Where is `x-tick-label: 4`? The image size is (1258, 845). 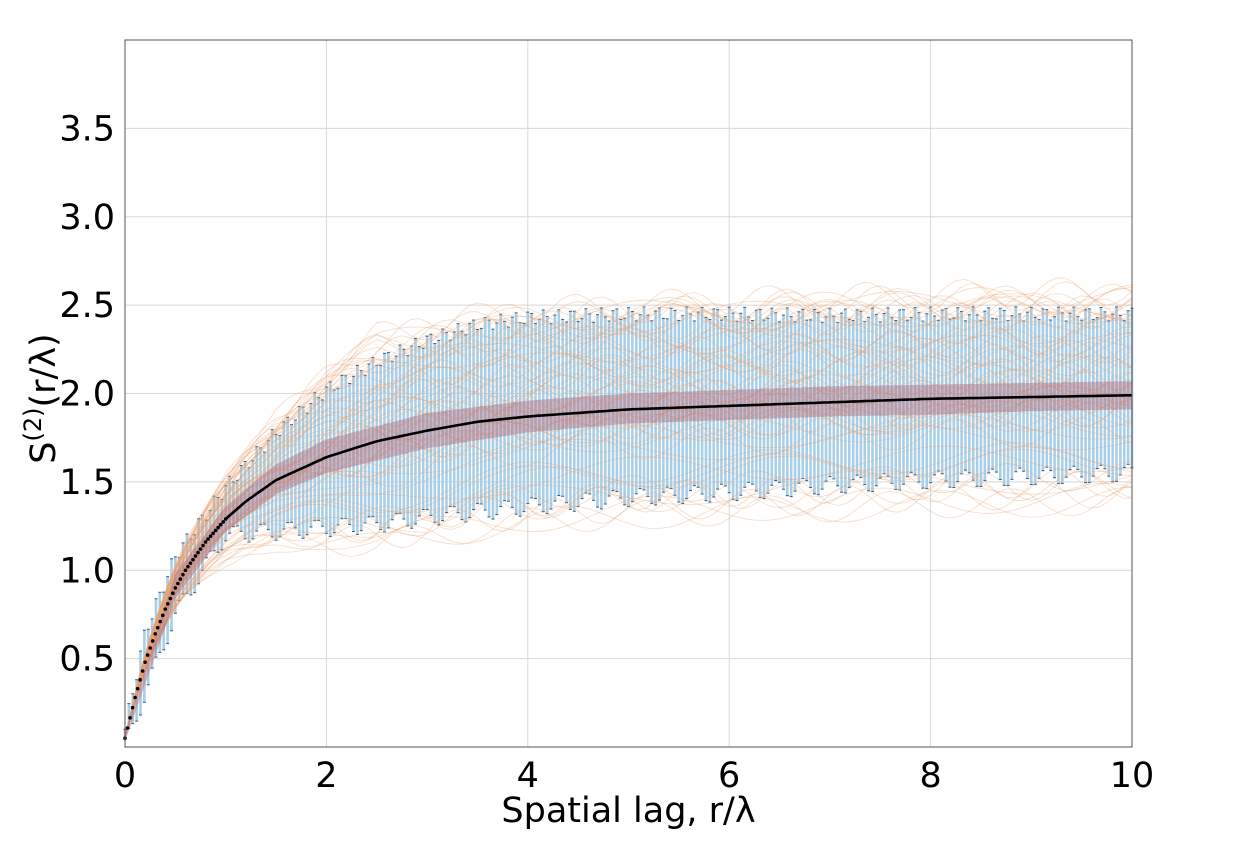
x-tick-label: 4 is located at coordinates (528, 776).